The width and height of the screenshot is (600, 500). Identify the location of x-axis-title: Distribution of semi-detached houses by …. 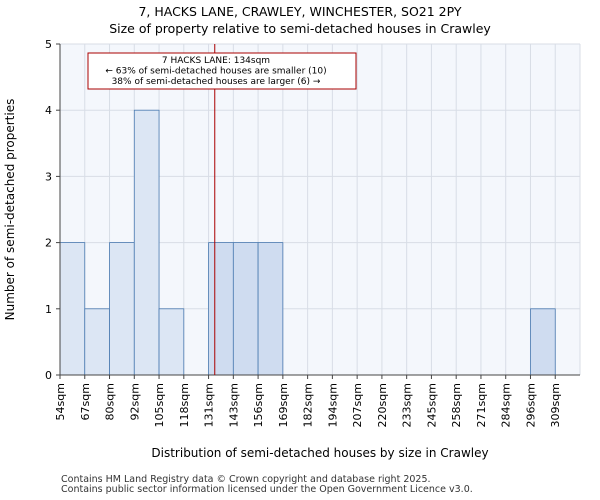
(319, 453).